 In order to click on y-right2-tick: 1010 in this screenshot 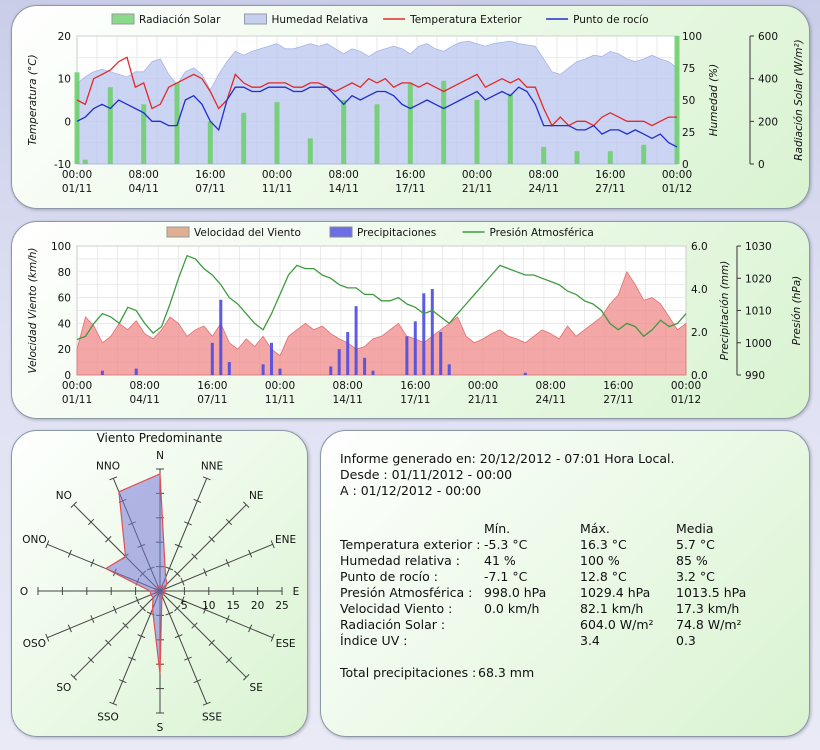, I will do `click(758, 312)`.